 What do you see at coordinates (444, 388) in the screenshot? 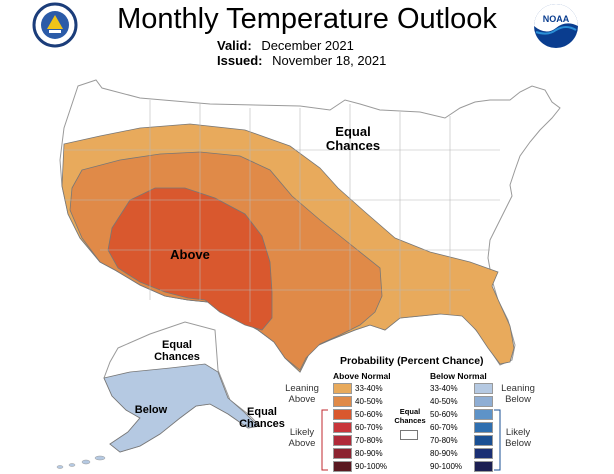
I see `legend-below-label-0: 33-40%` at bounding box center [444, 388].